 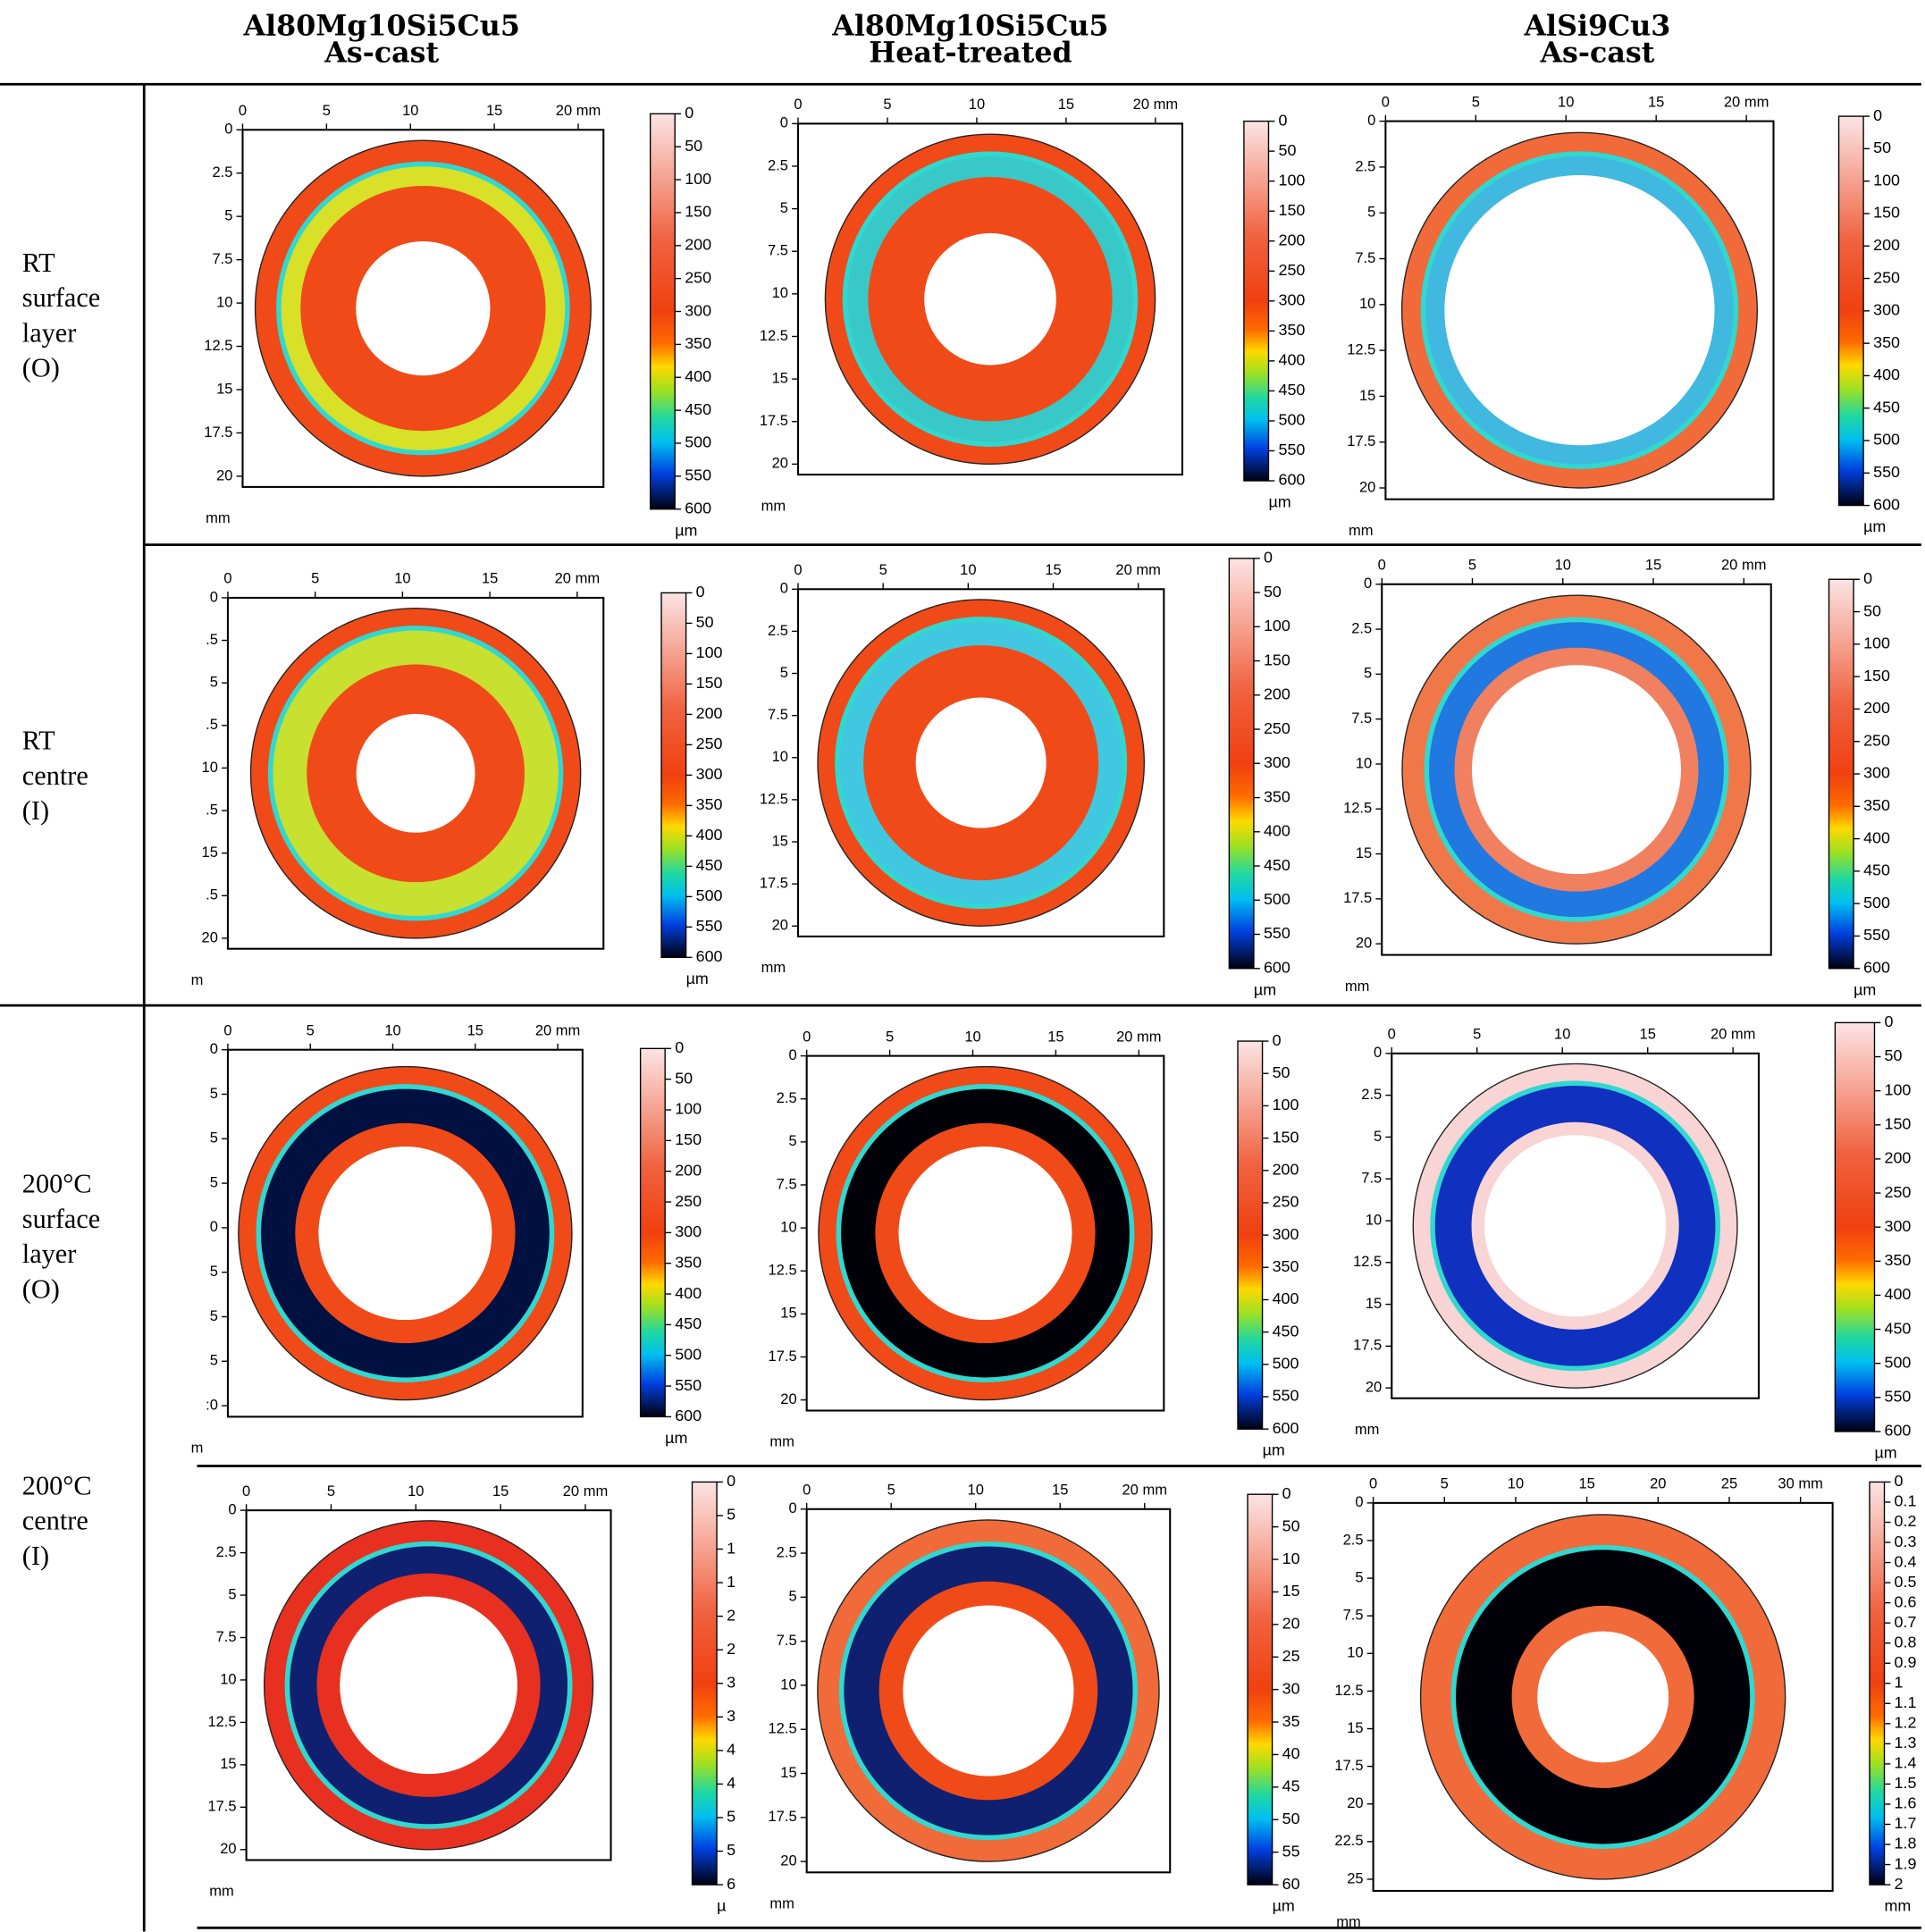 I want to click on y-tick-label: .5, so click(x=212, y=809).